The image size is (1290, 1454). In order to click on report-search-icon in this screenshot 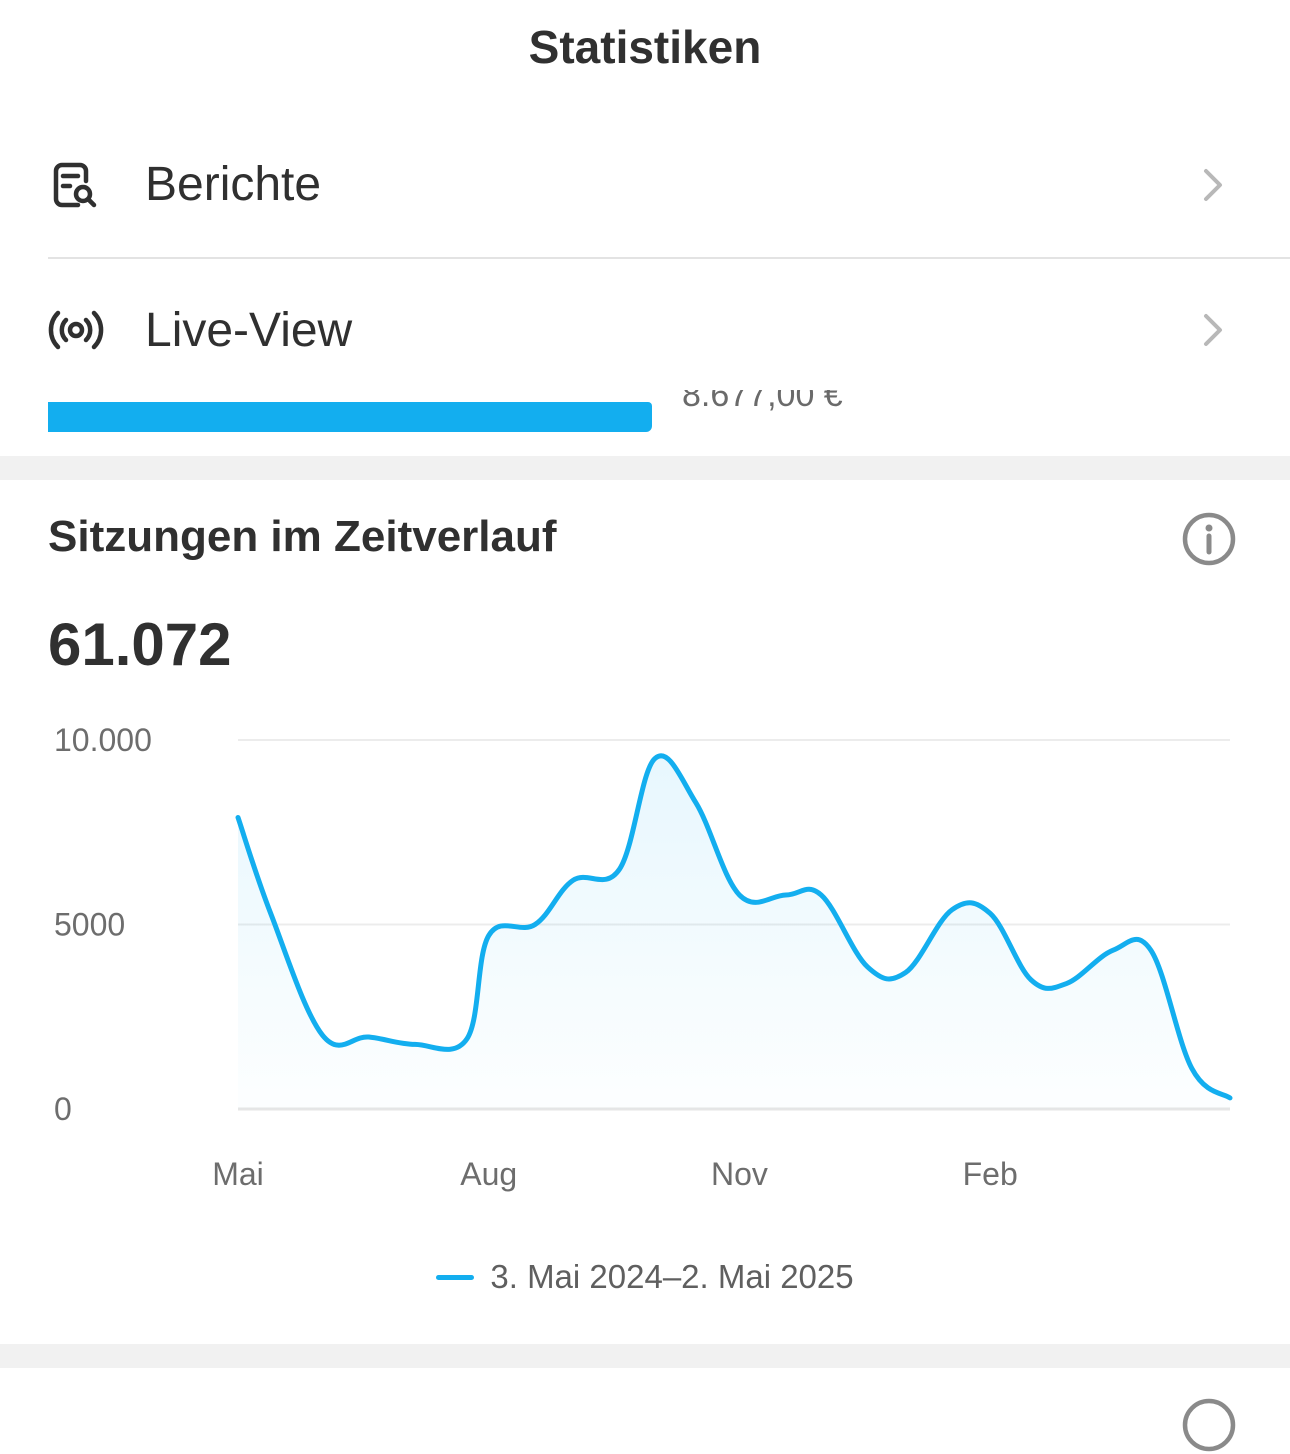, I will do `click(78, 185)`.